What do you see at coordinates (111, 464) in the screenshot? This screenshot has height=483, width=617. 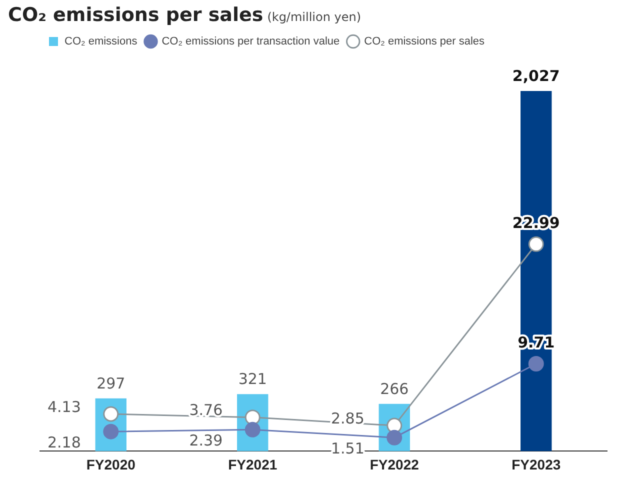 I see `x-tick-label: FY2020` at bounding box center [111, 464].